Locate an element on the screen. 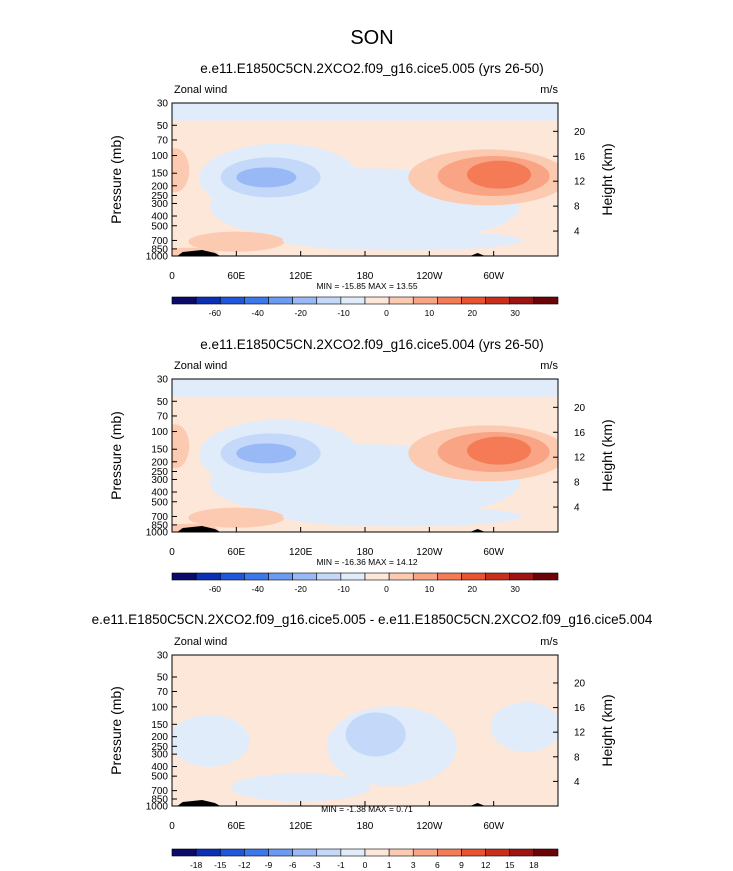  longitude-tick-label: 0 is located at coordinates (172, 826).